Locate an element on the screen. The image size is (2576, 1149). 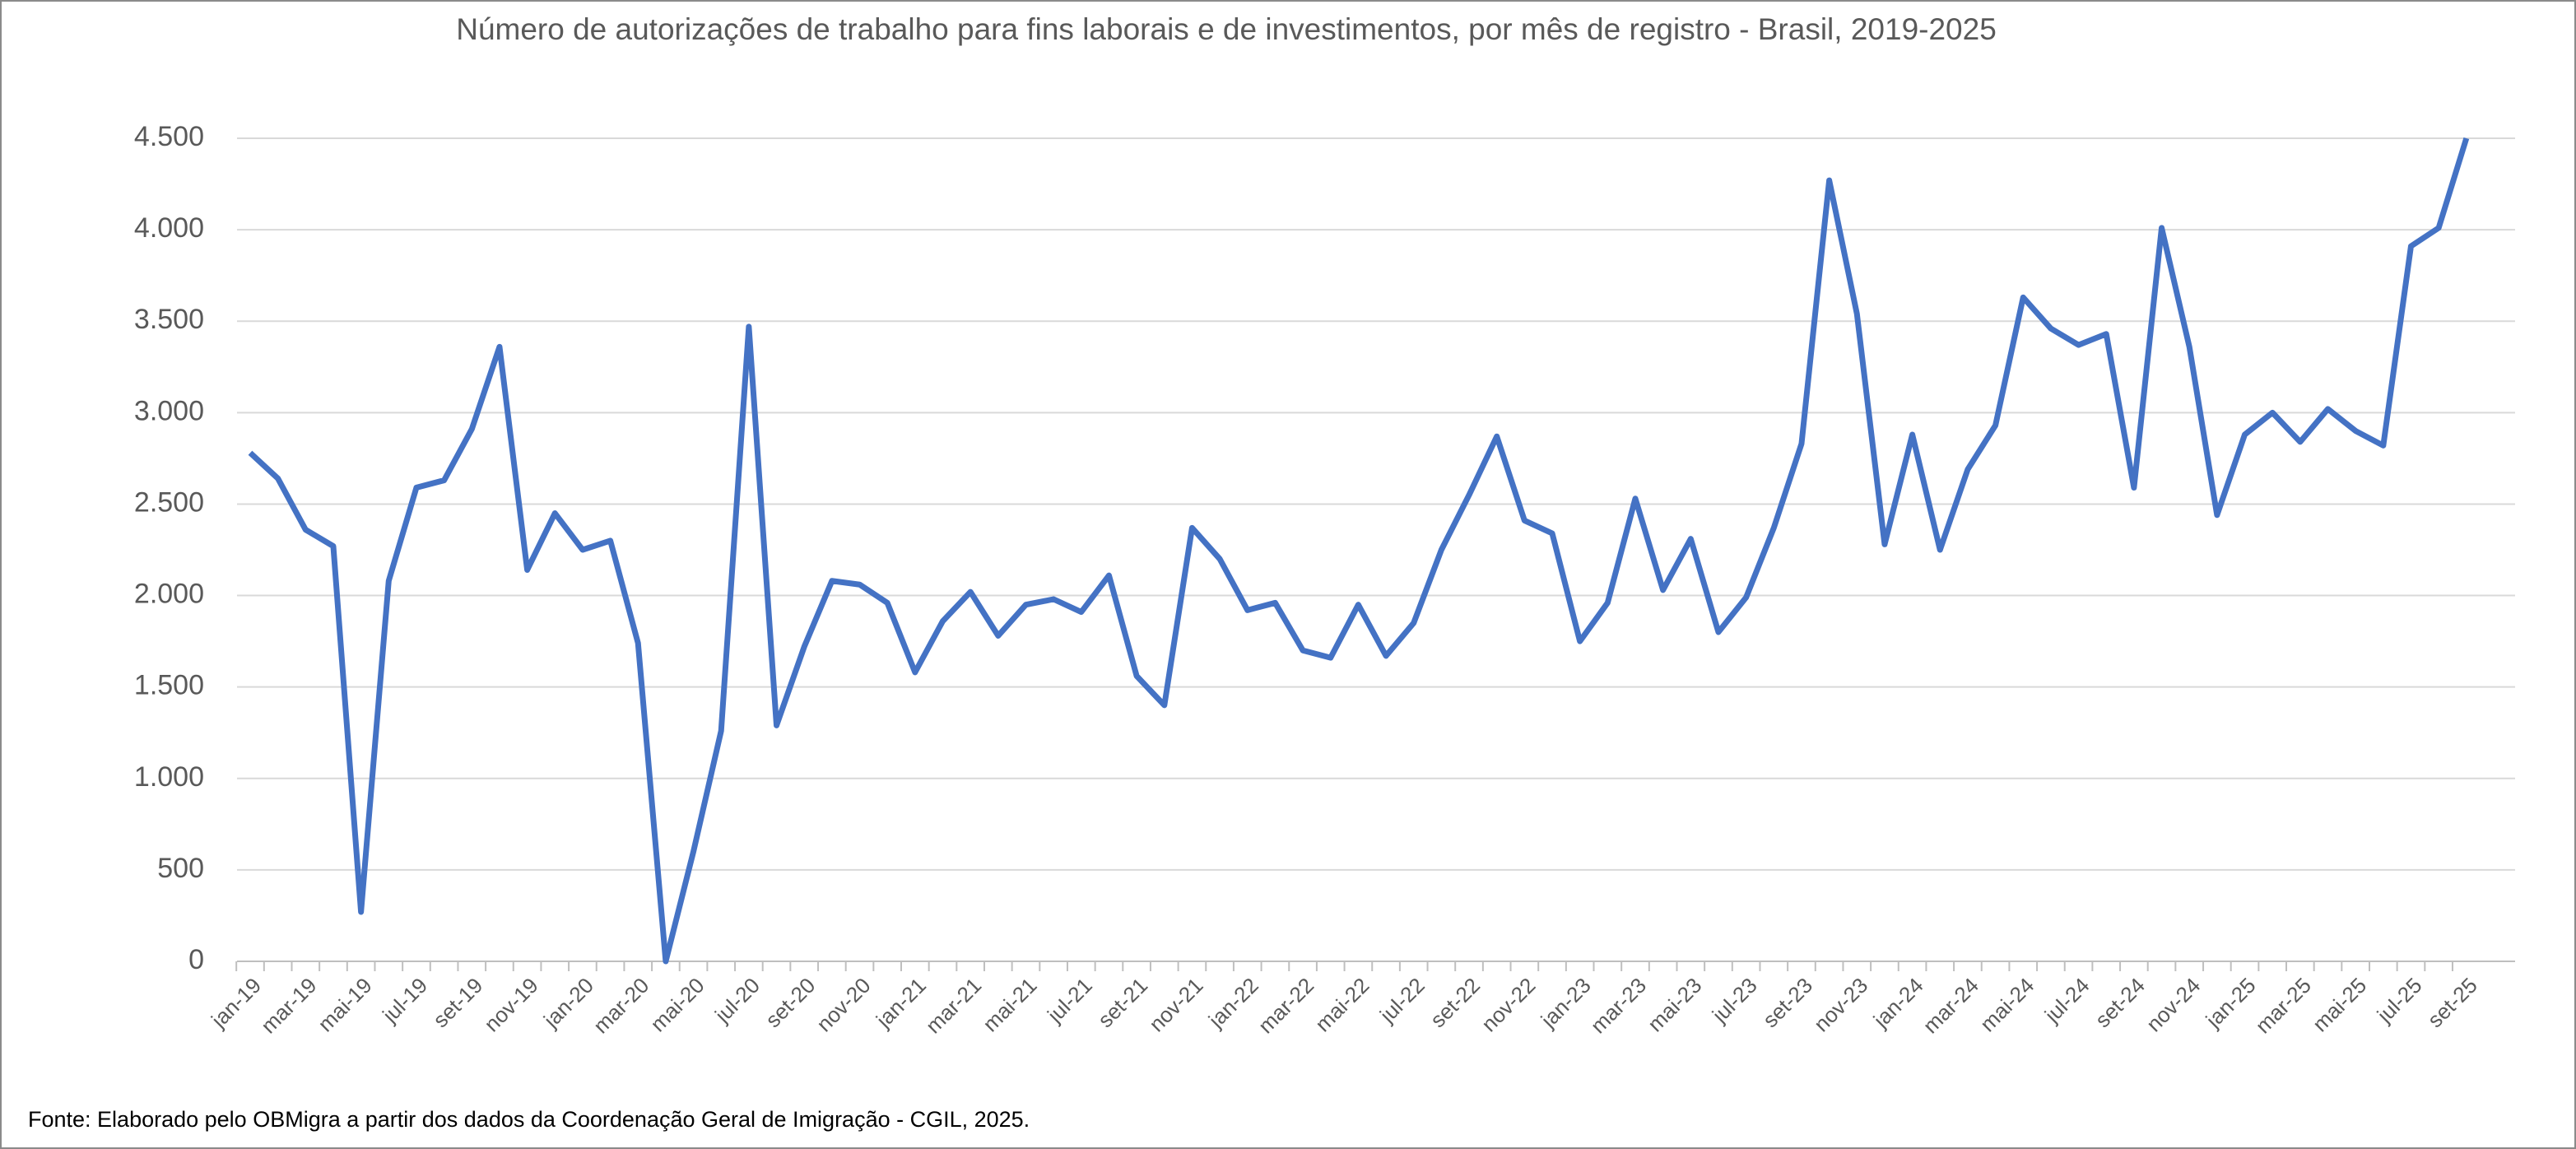
y-tick-label: 1.000 is located at coordinates (169, 777).